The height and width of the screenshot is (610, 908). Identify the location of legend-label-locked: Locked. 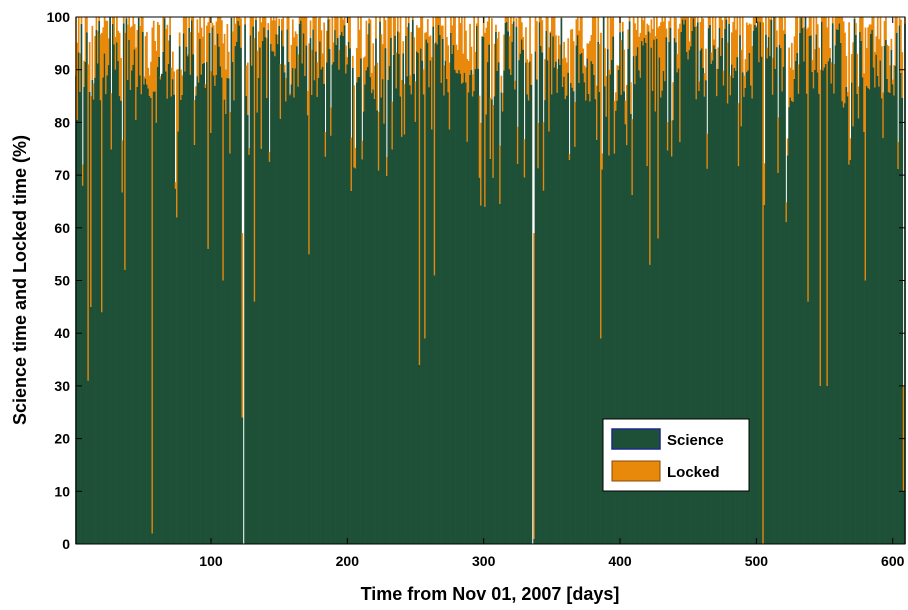
(693, 472).